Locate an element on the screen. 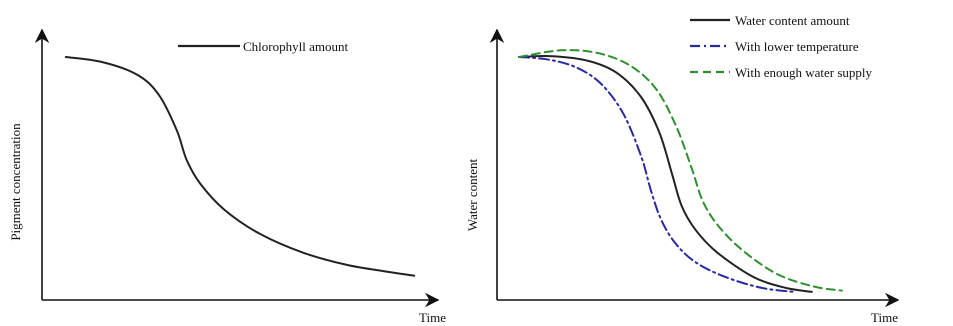 Image resolution: width=953 pixels, height=326 pixels. pigment-x-axis-label: Time is located at coordinates (432, 317).